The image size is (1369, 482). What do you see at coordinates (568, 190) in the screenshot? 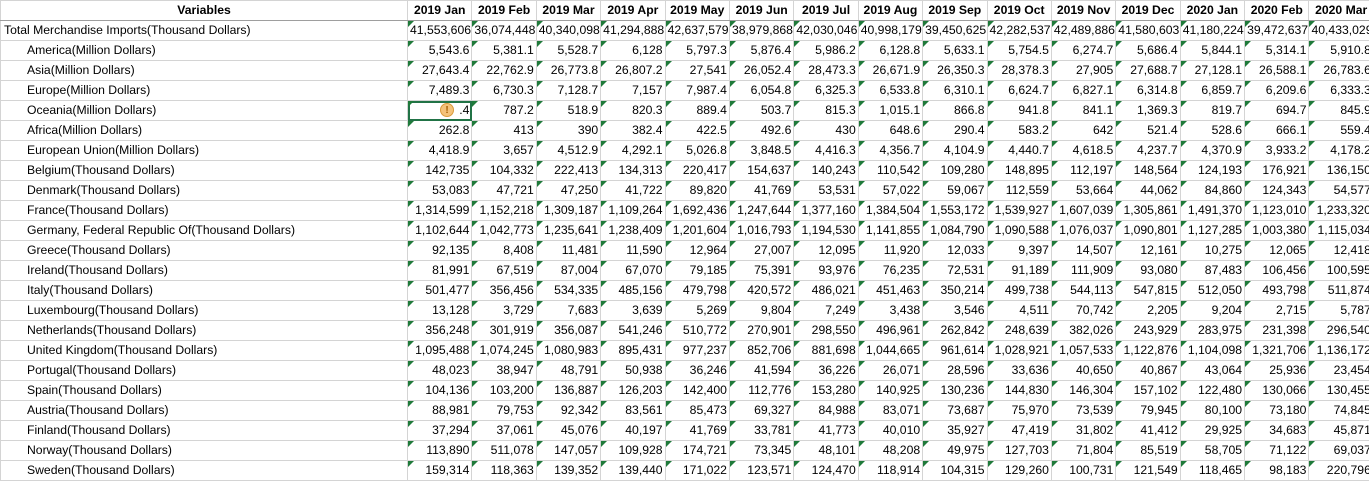
I see `data-cell: 47,250` at bounding box center [568, 190].